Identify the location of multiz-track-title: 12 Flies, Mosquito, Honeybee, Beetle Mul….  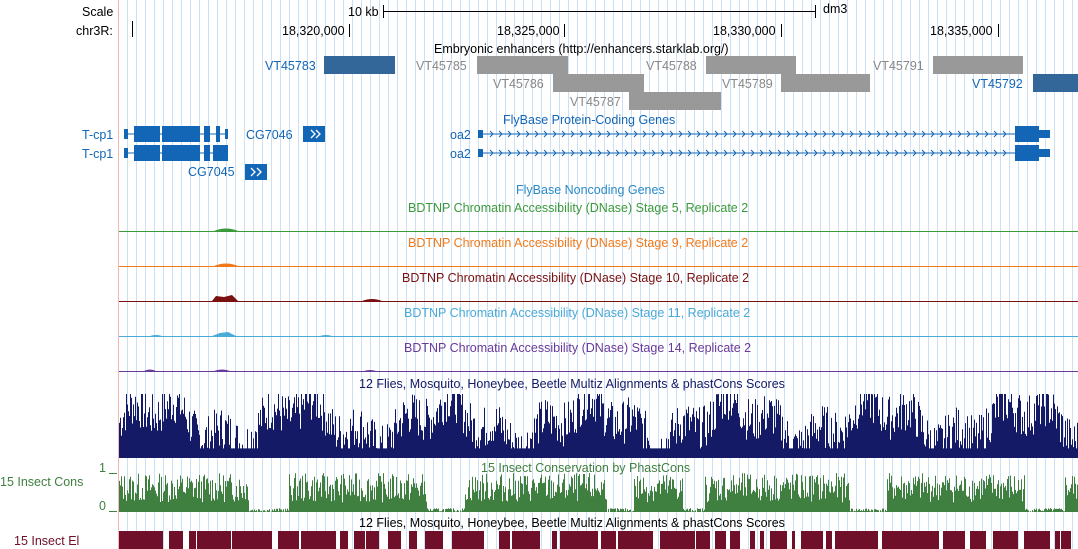
(572, 384).